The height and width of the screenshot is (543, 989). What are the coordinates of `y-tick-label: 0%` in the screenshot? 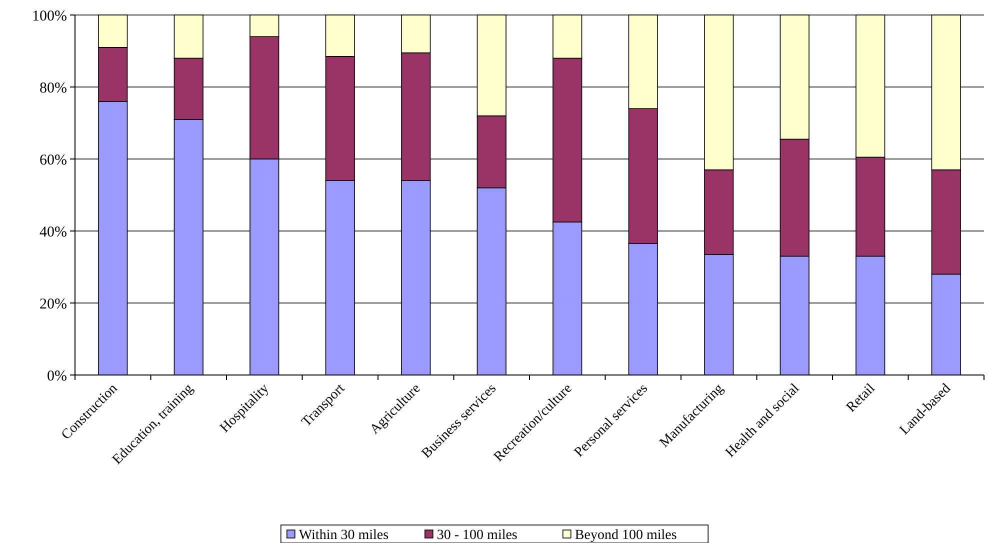 It's located at (57, 376).